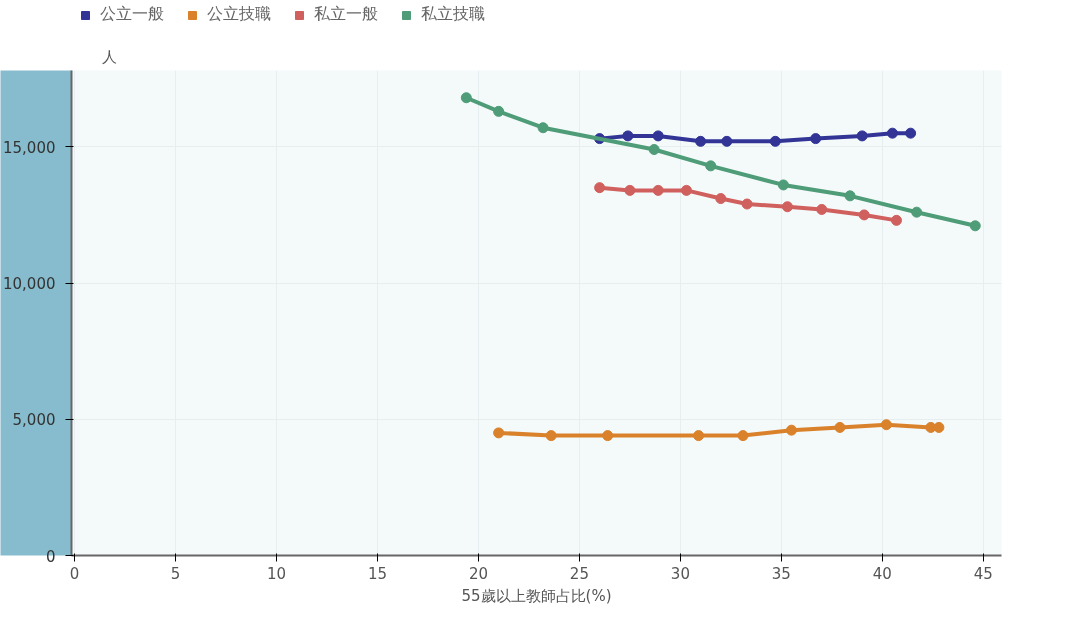  Describe the element at coordinates (132, 14) in the screenshot. I see `legend-label: 公立一般` at that location.